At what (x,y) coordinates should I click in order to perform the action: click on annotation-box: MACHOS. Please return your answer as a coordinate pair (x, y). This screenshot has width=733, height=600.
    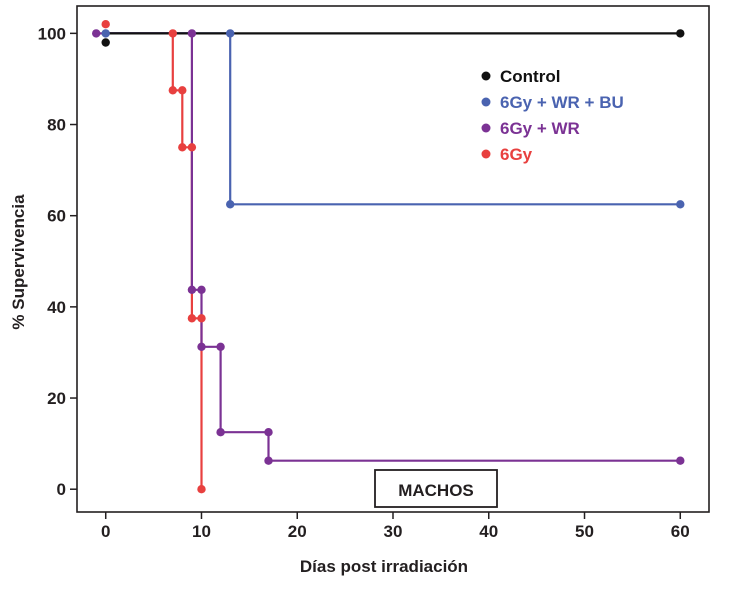
    Looking at the image, I should click on (436, 488).